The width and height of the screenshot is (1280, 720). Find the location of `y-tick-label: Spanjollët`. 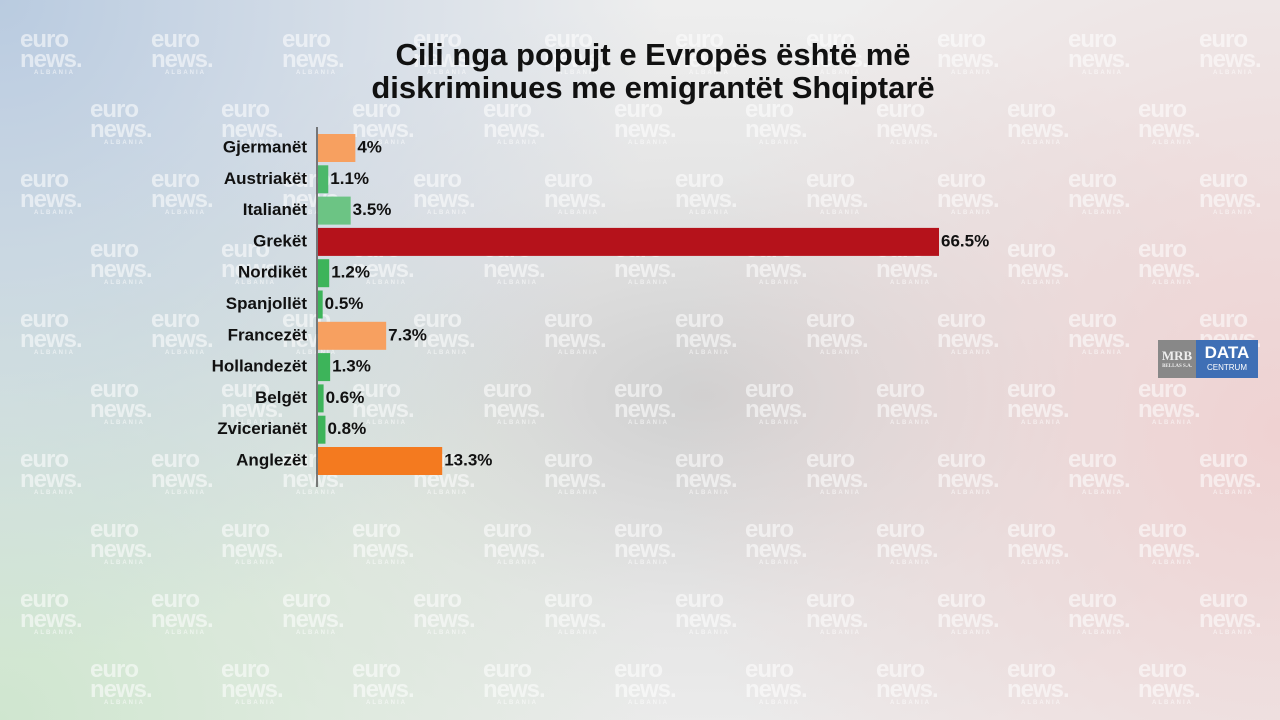

y-tick-label: Spanjollët is located at coordinates (267, 303).